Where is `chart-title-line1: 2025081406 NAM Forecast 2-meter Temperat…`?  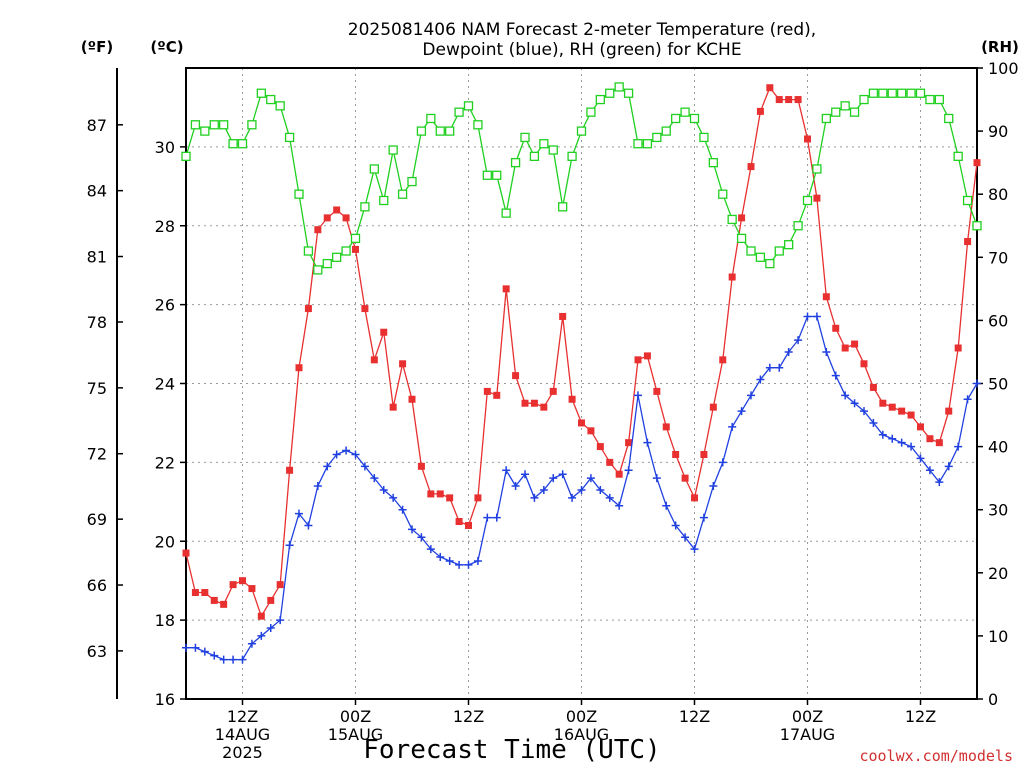 chart-title-line1: 2025081406 NAM Forecast 2-meter Temperat… is located at coordinates (582, 30).